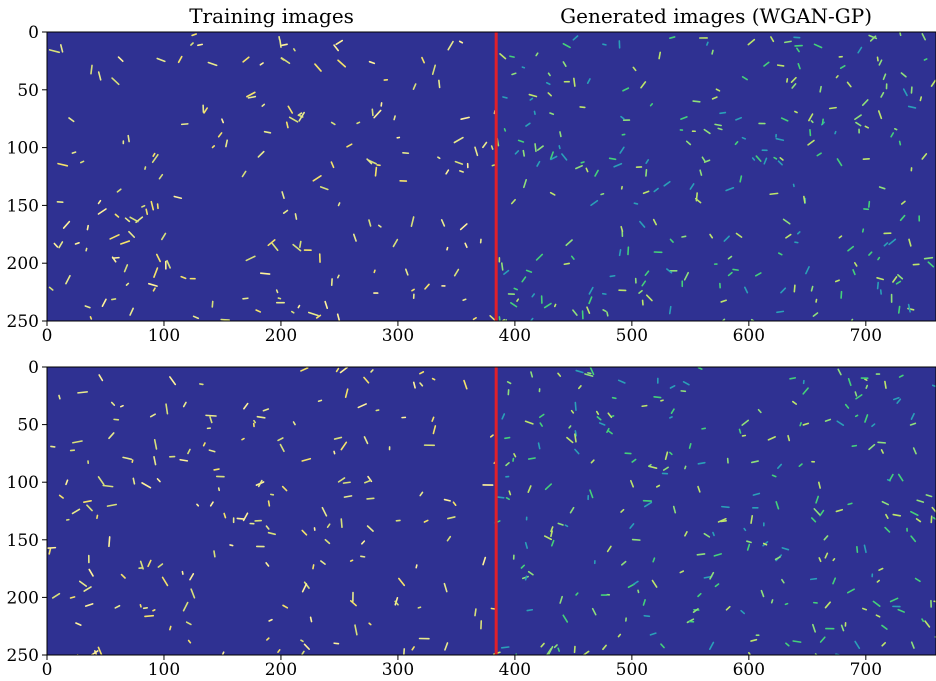 The width and height of the screenshot is (936, 681). Describe the element at coordinates (281, 336) in the screenshot. I see `x-tick-label: 200` at that location.